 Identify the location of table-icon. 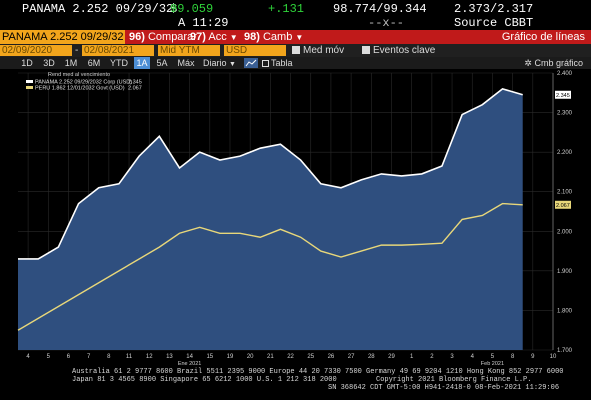
(265, 63).